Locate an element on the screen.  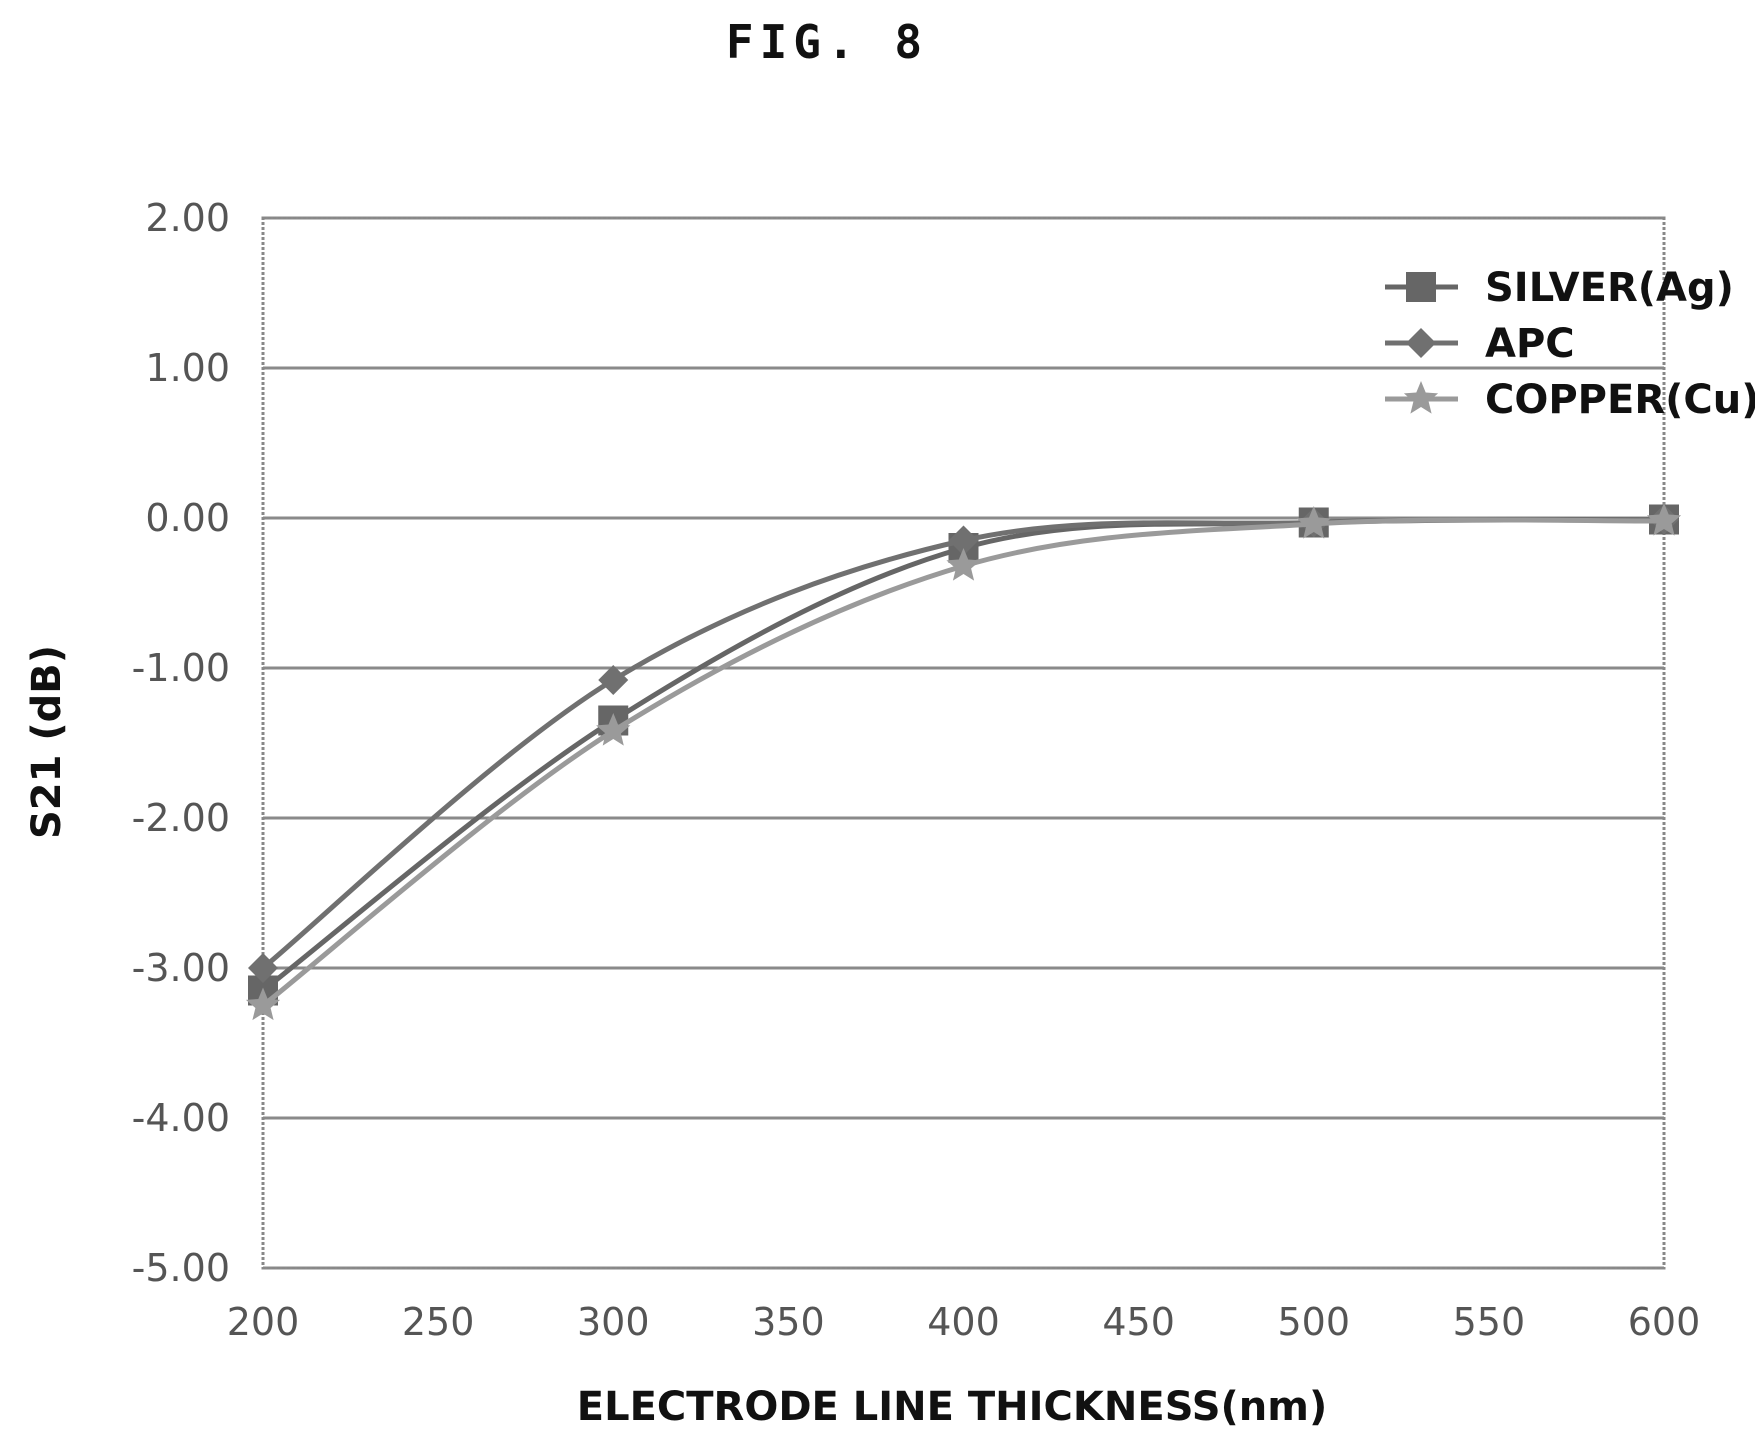
x-tick-label: 200 is located at coordinates (263, 1322).